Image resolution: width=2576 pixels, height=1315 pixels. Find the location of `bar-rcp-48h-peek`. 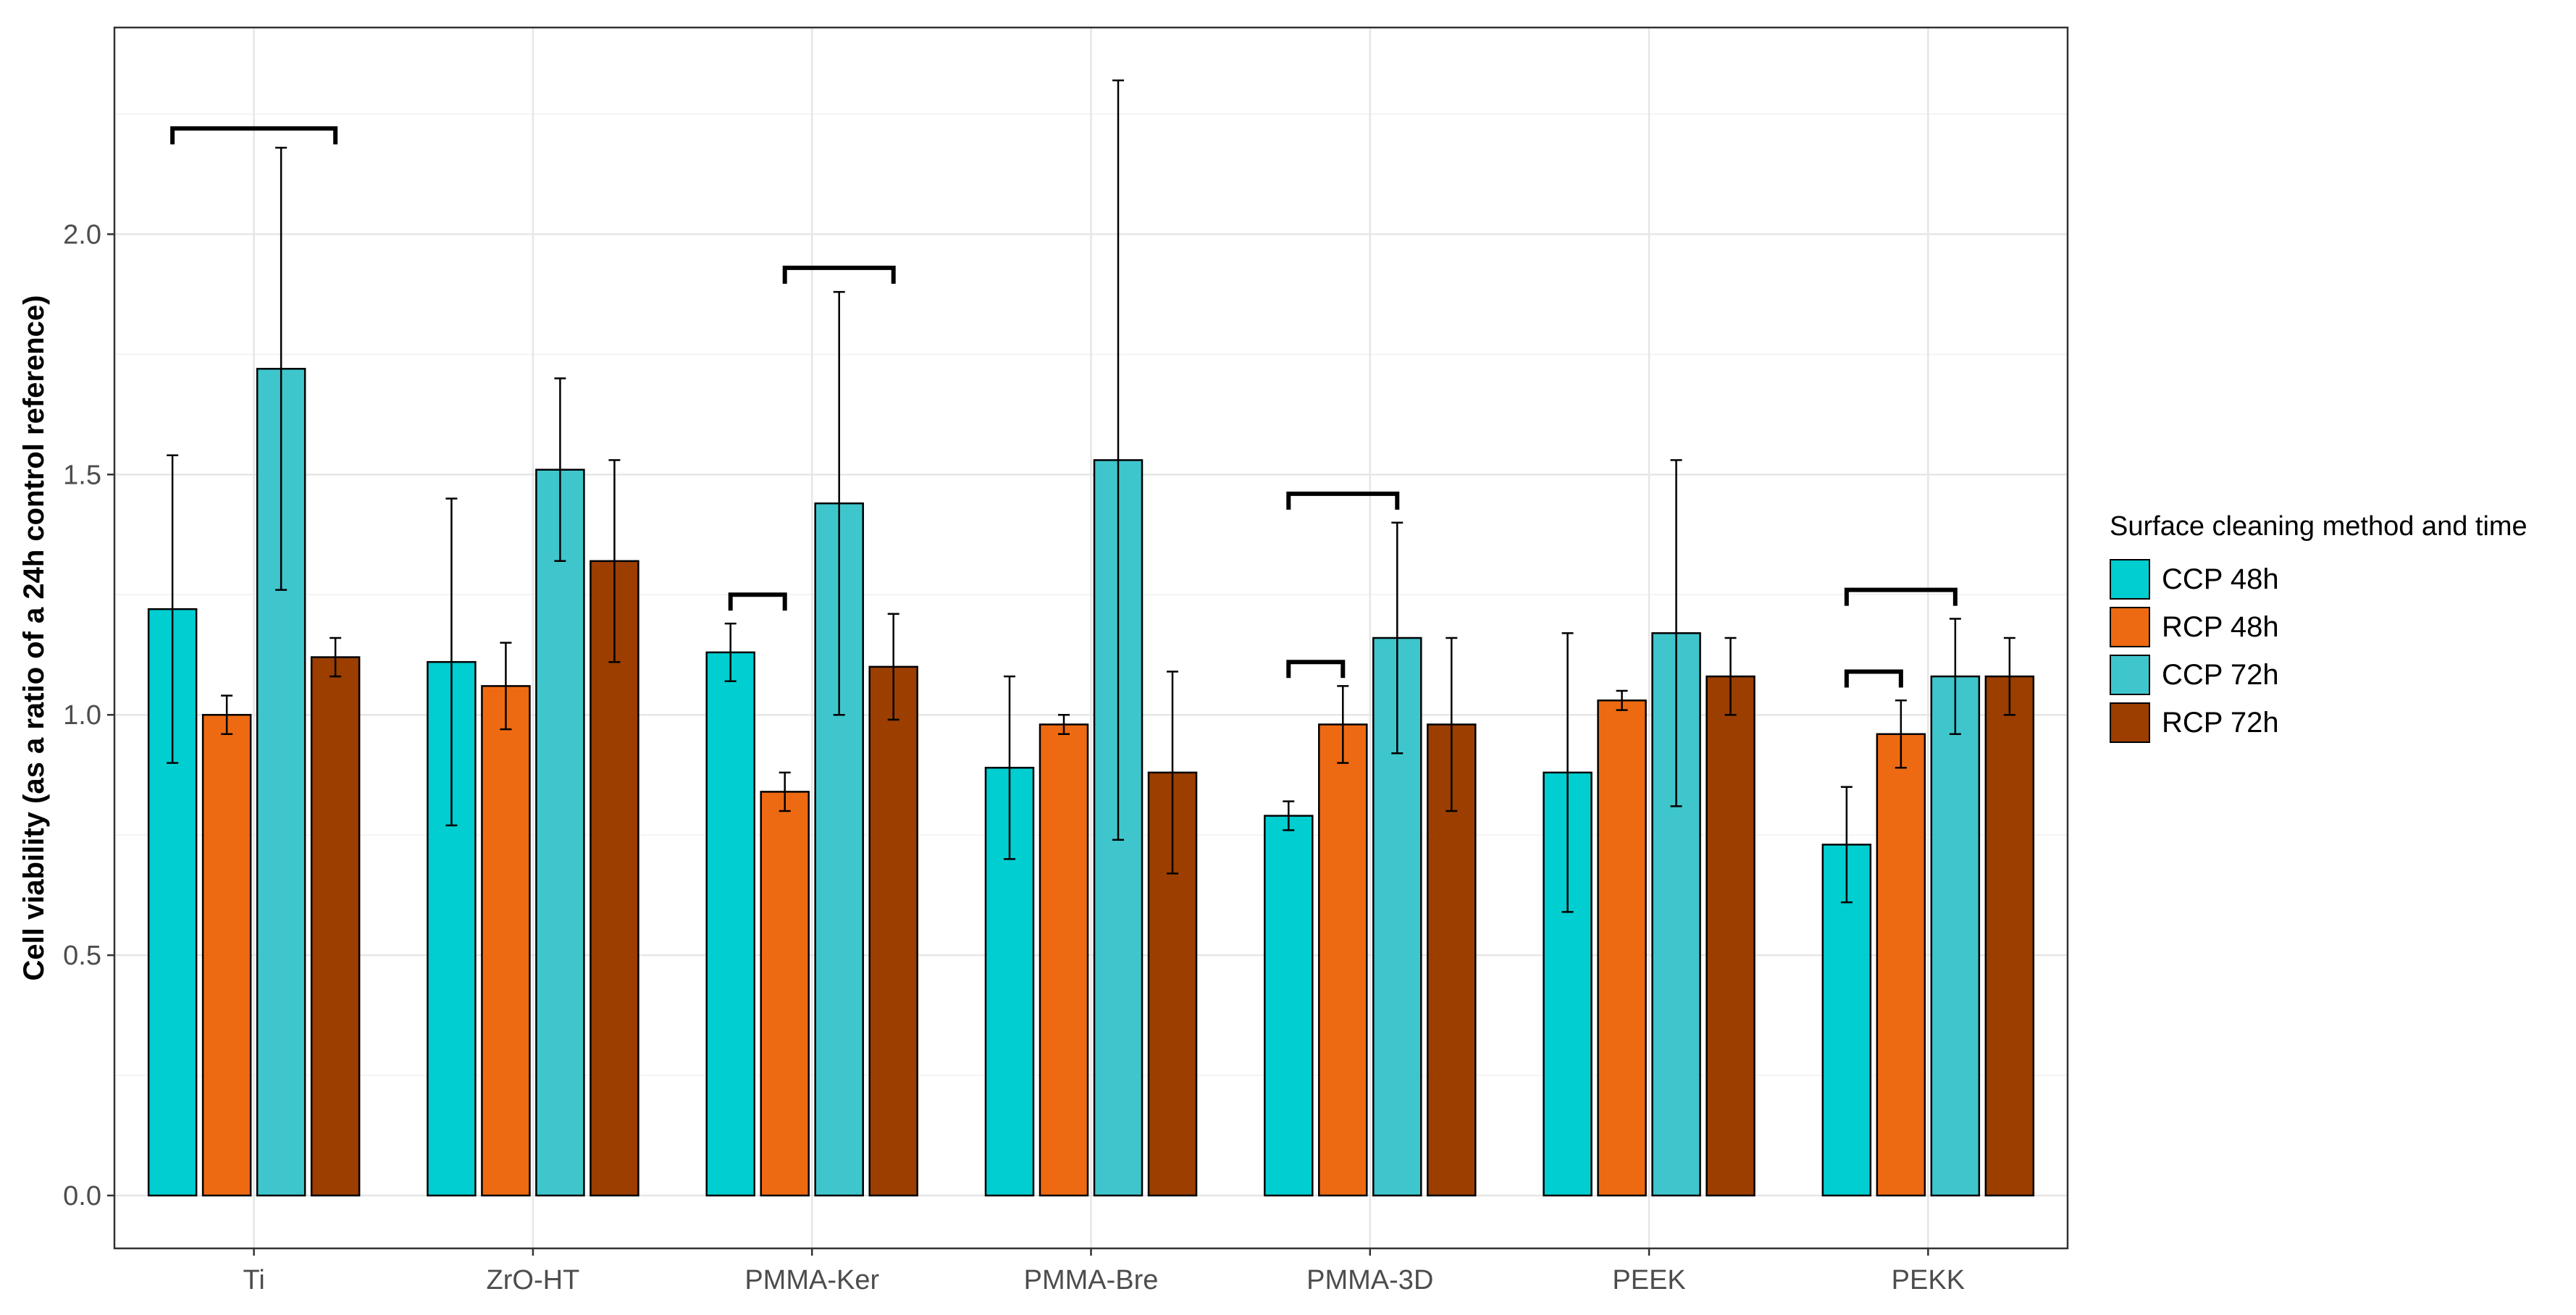

bar-rcp-48h-peek is located at coordinates (1622, 948).